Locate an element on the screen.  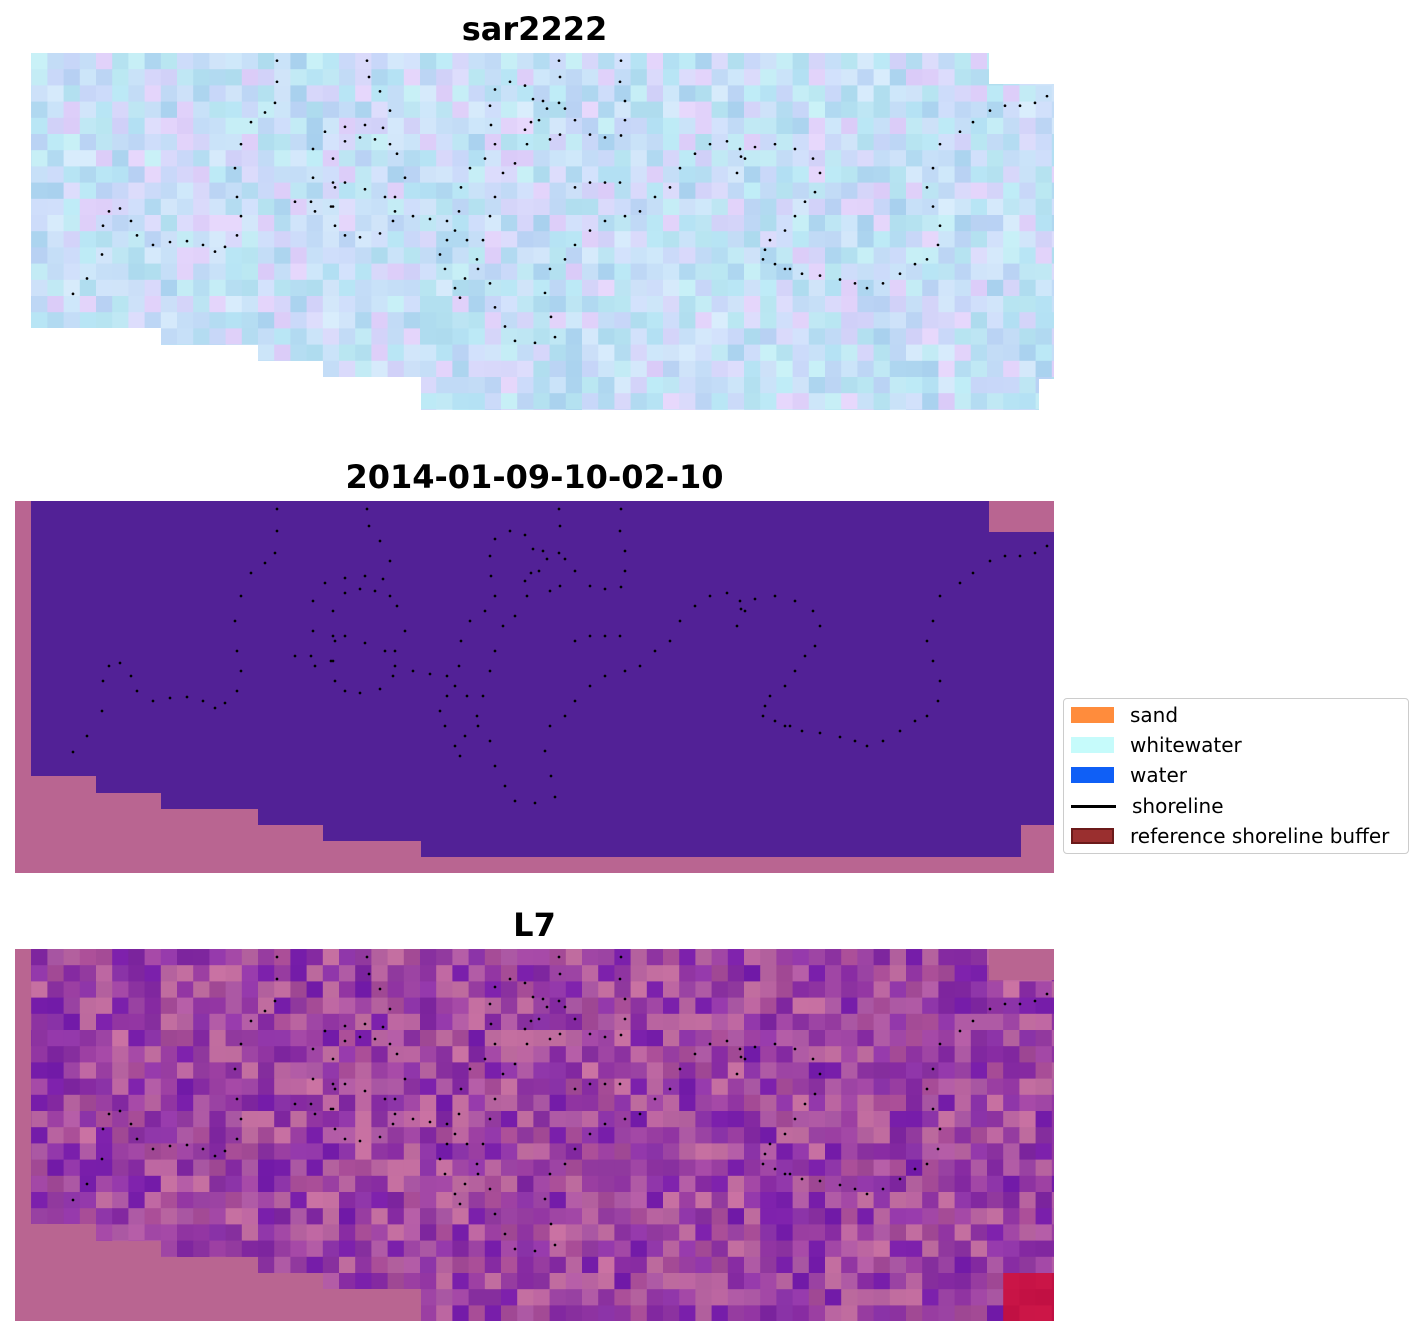
legend-label-sand: sand is located at coordinates (1154, 715).